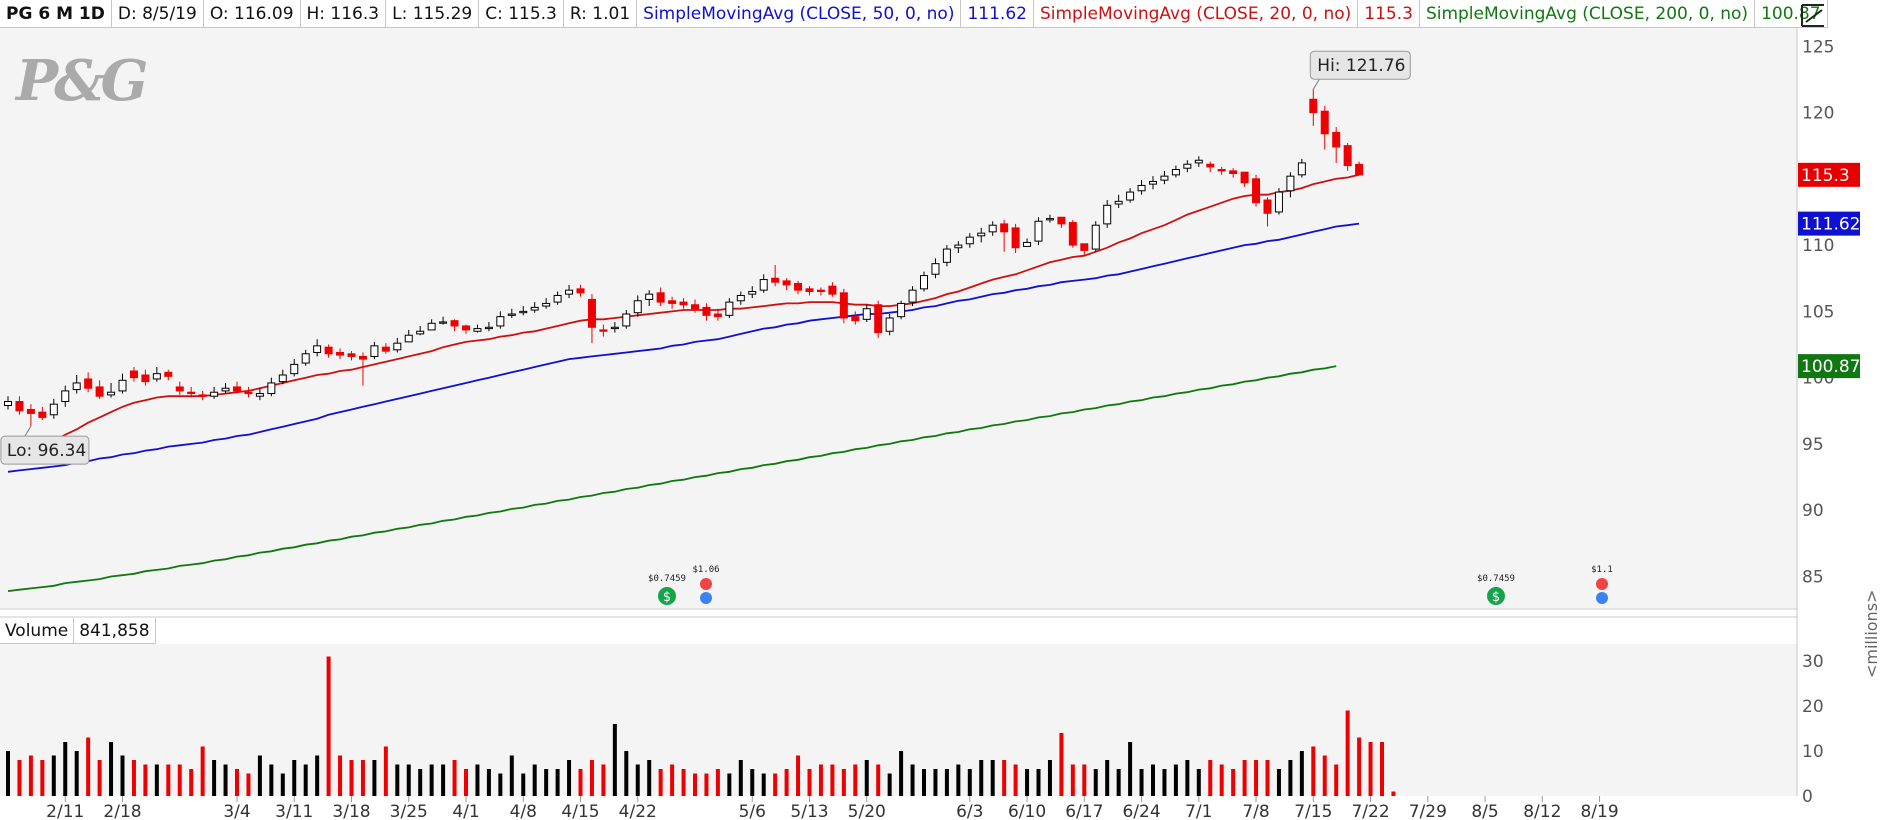  Describe the element at coordinates (1360, 65) in the screenshot. I see `high-callout-box` at that location.